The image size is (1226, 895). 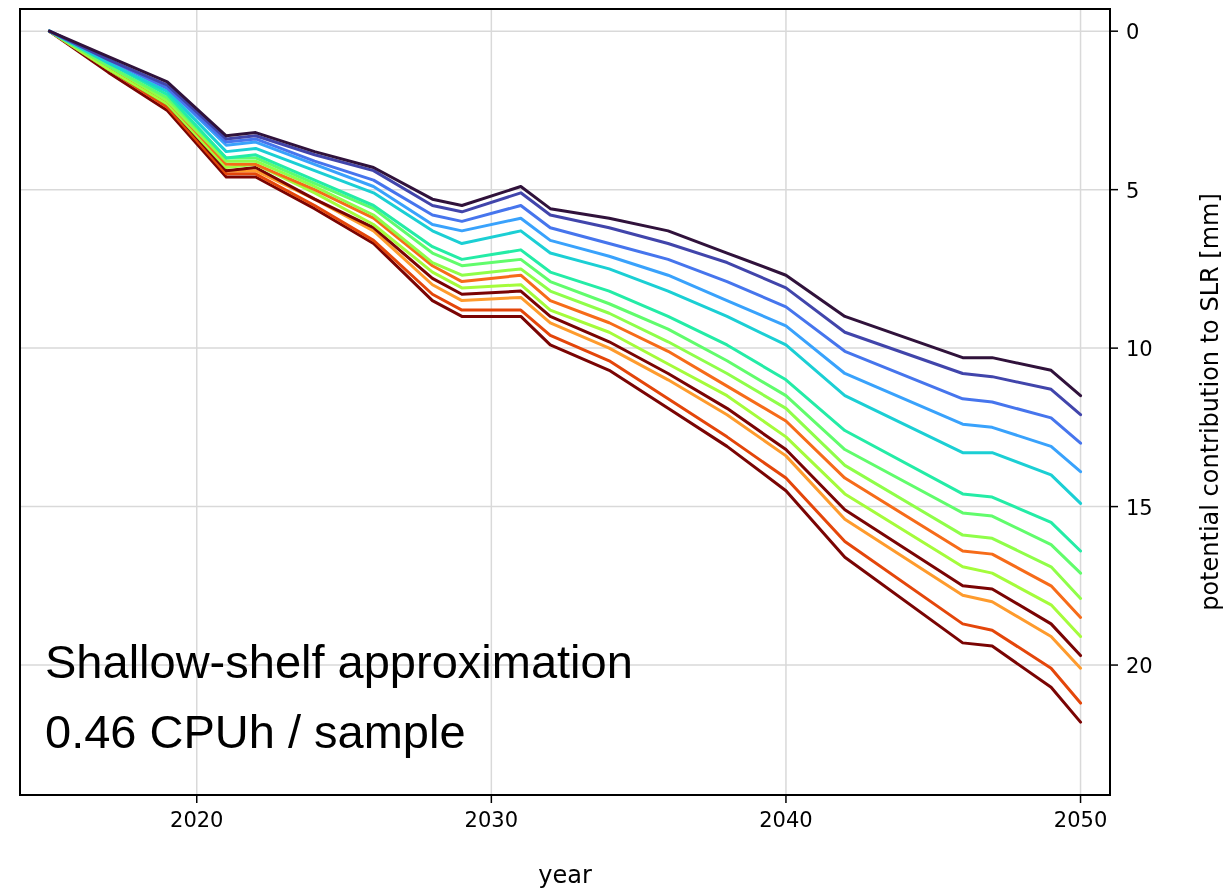 What do you see at coordinates (1133, 32) in the screenshot?
I see `y2-tick-label: 0` at bounding box center [1133, 32].